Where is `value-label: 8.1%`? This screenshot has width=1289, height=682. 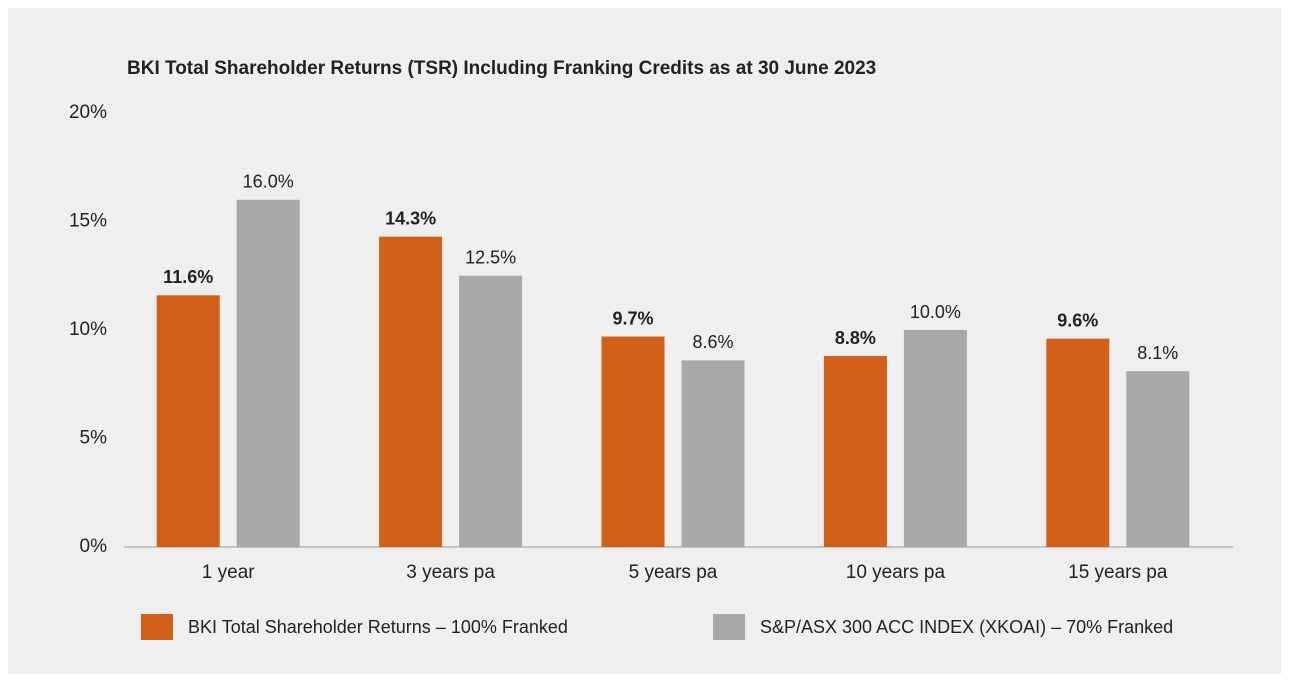
value-label: 8.1% is located at coordinates (1157, 353).